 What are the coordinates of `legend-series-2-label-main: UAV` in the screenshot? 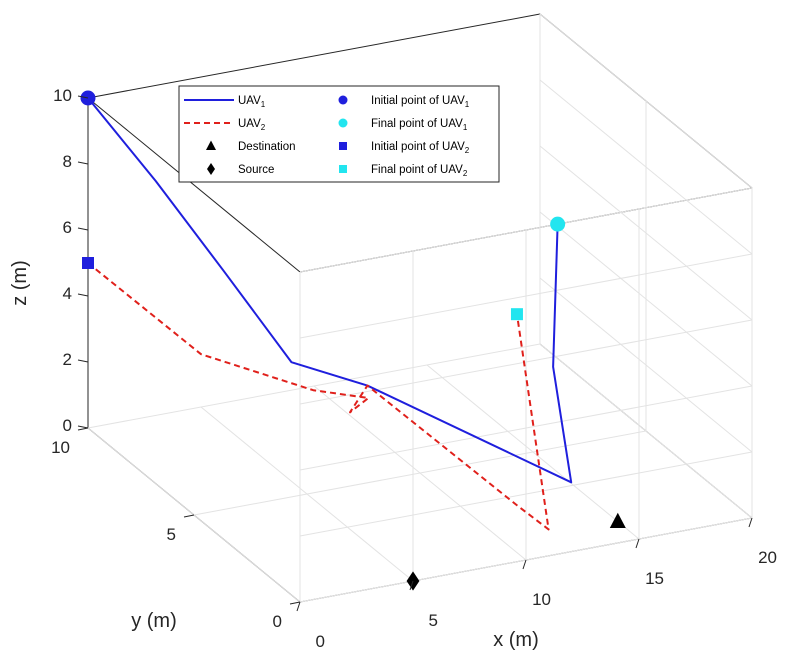 It's located at (249, 124).